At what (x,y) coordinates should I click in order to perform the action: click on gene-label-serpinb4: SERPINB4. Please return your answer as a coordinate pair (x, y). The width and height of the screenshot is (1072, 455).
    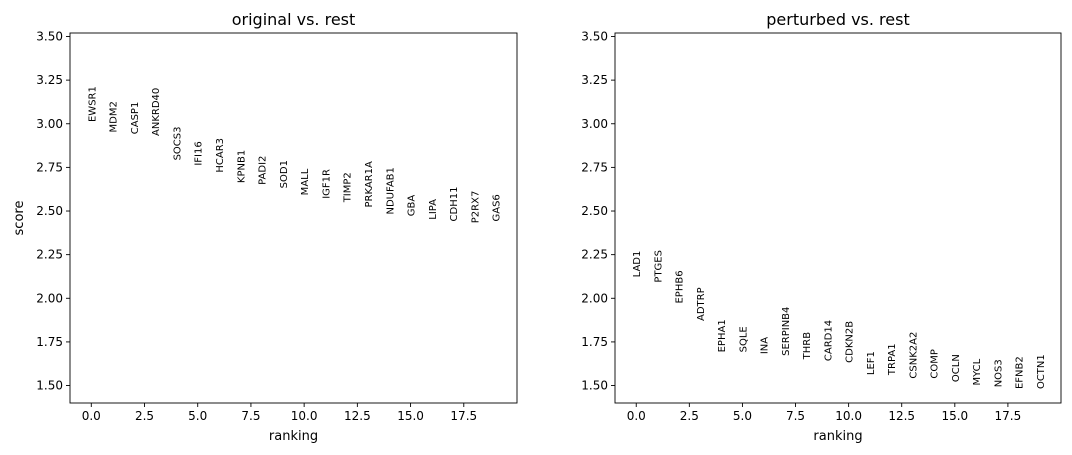
    Looking at the image, I should click on (786, 331).